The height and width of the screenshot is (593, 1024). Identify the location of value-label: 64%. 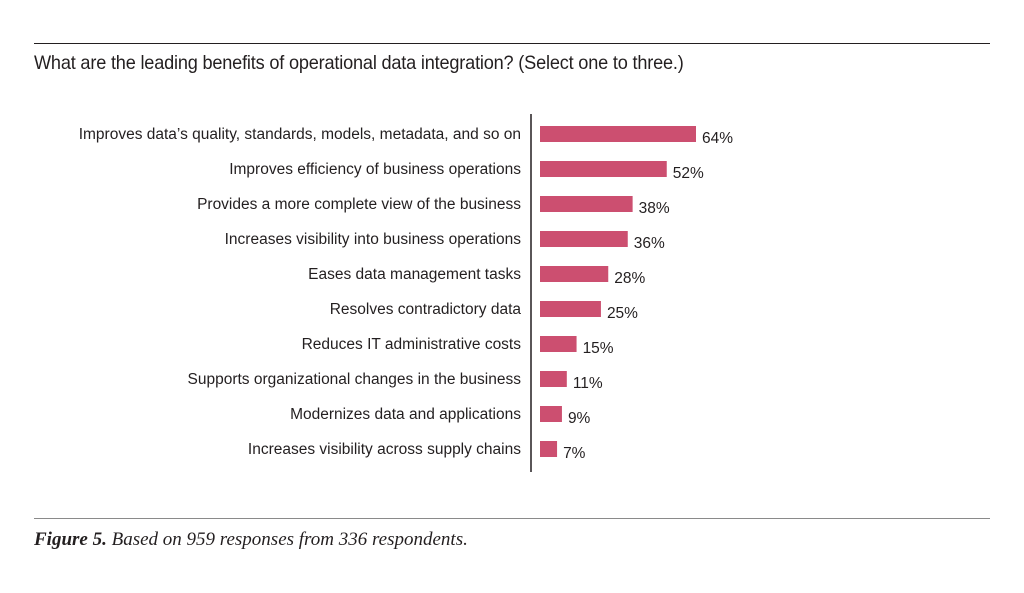
(717, 138).